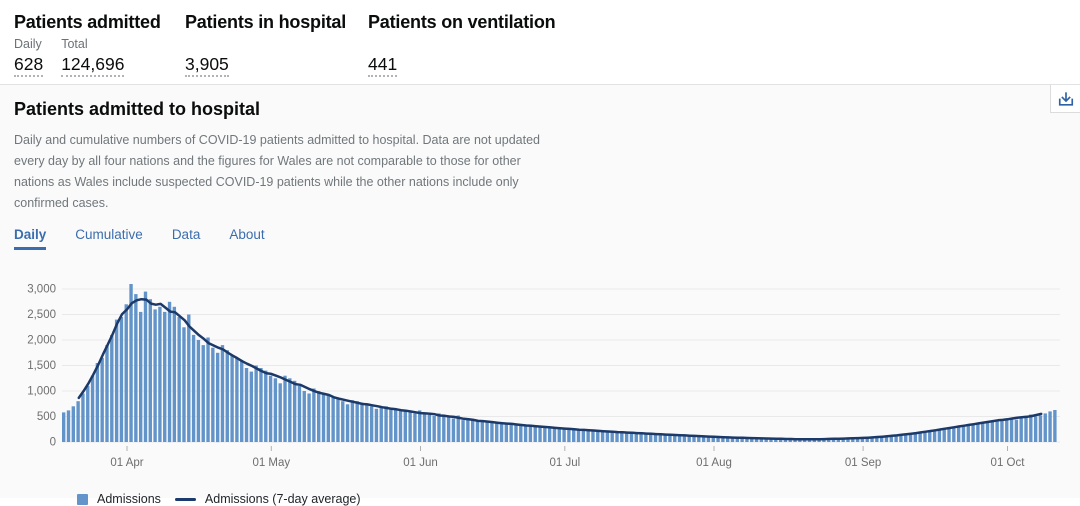 The height and width of the screenshot is (506, 1080). What do you see at coordinates (109, 234) in the screenshot?
I see `tab-cumulative: Cumulative` at bounding box center [109, 234].